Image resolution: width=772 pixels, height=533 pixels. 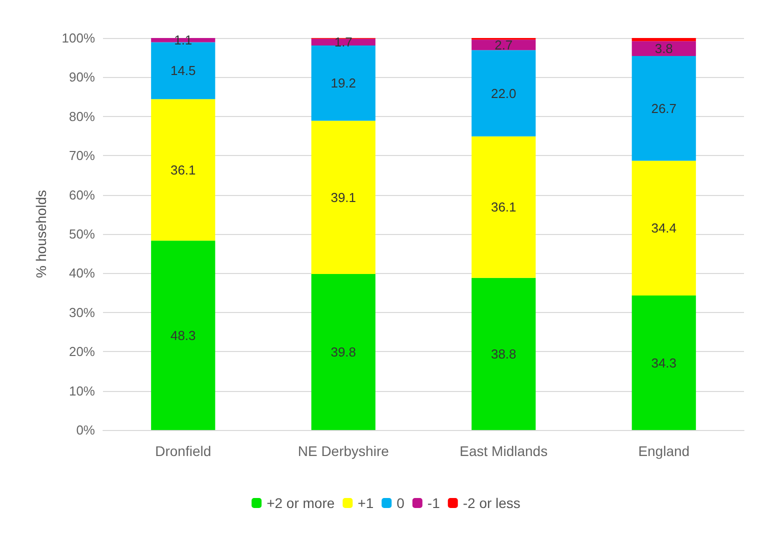 What do you see at coordinates (82, 390) in the screenshot?
I see `y-tick-label: 10%` at bounding box center [82, 390].